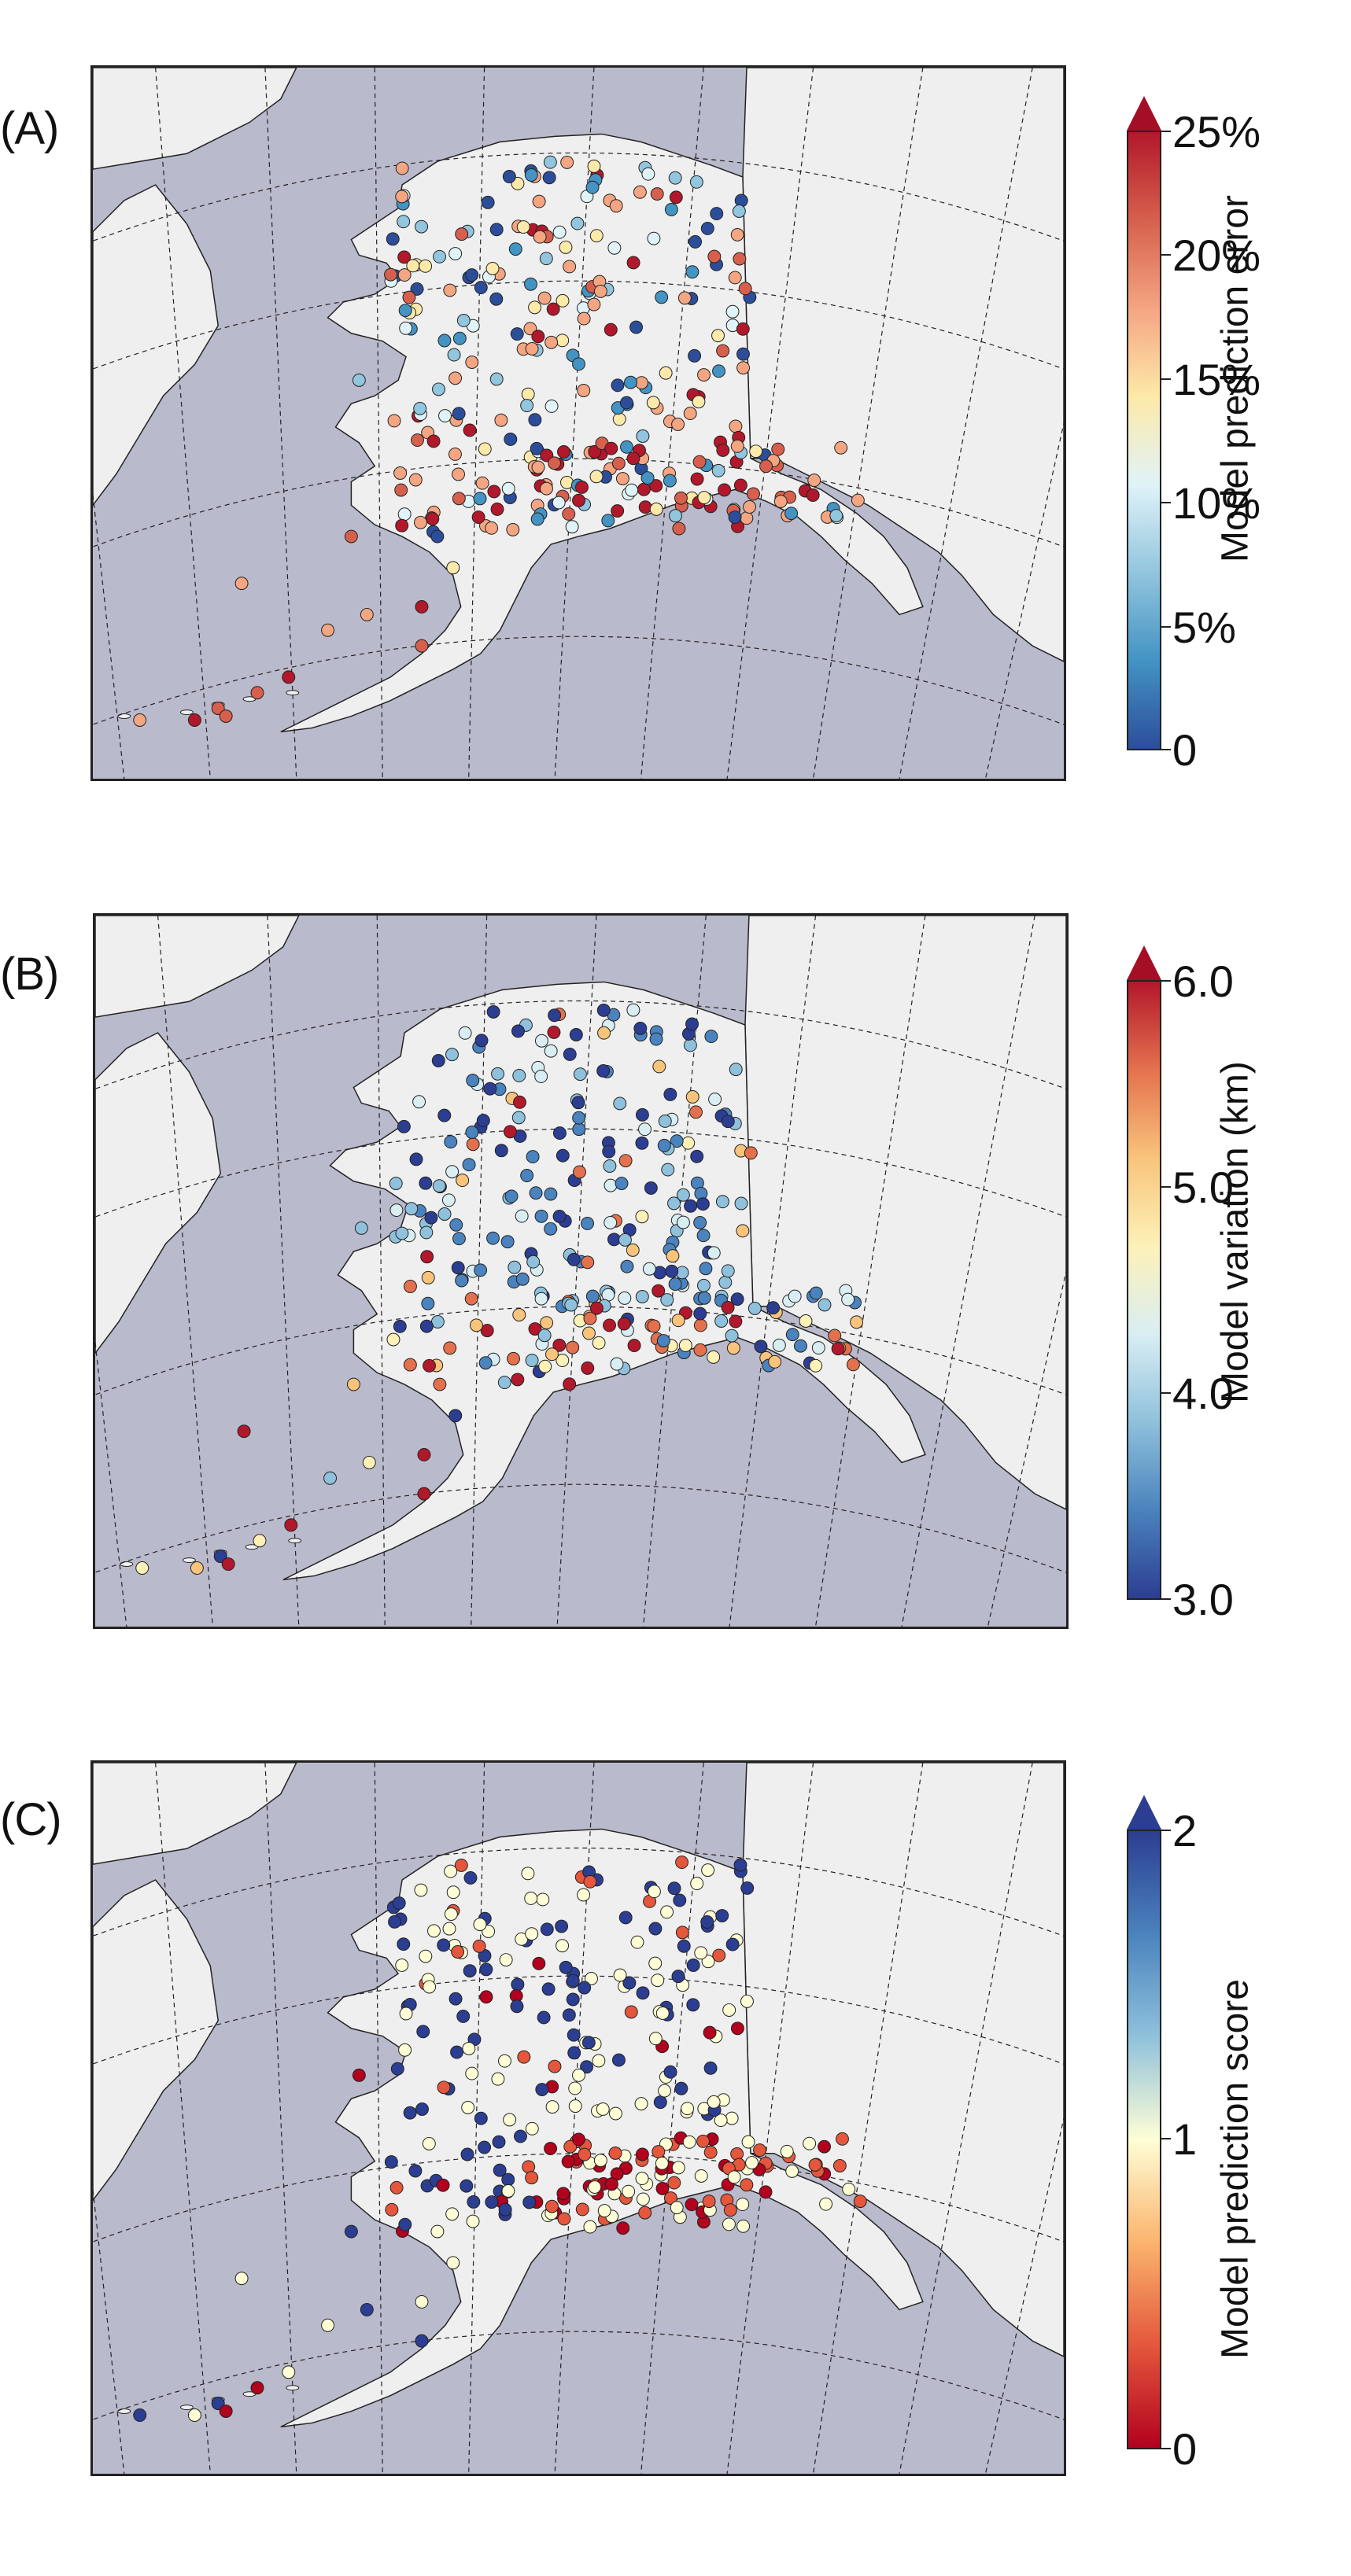  Describe the element at coordinates (187, 712) in the screenshot. I see `island` at that location.